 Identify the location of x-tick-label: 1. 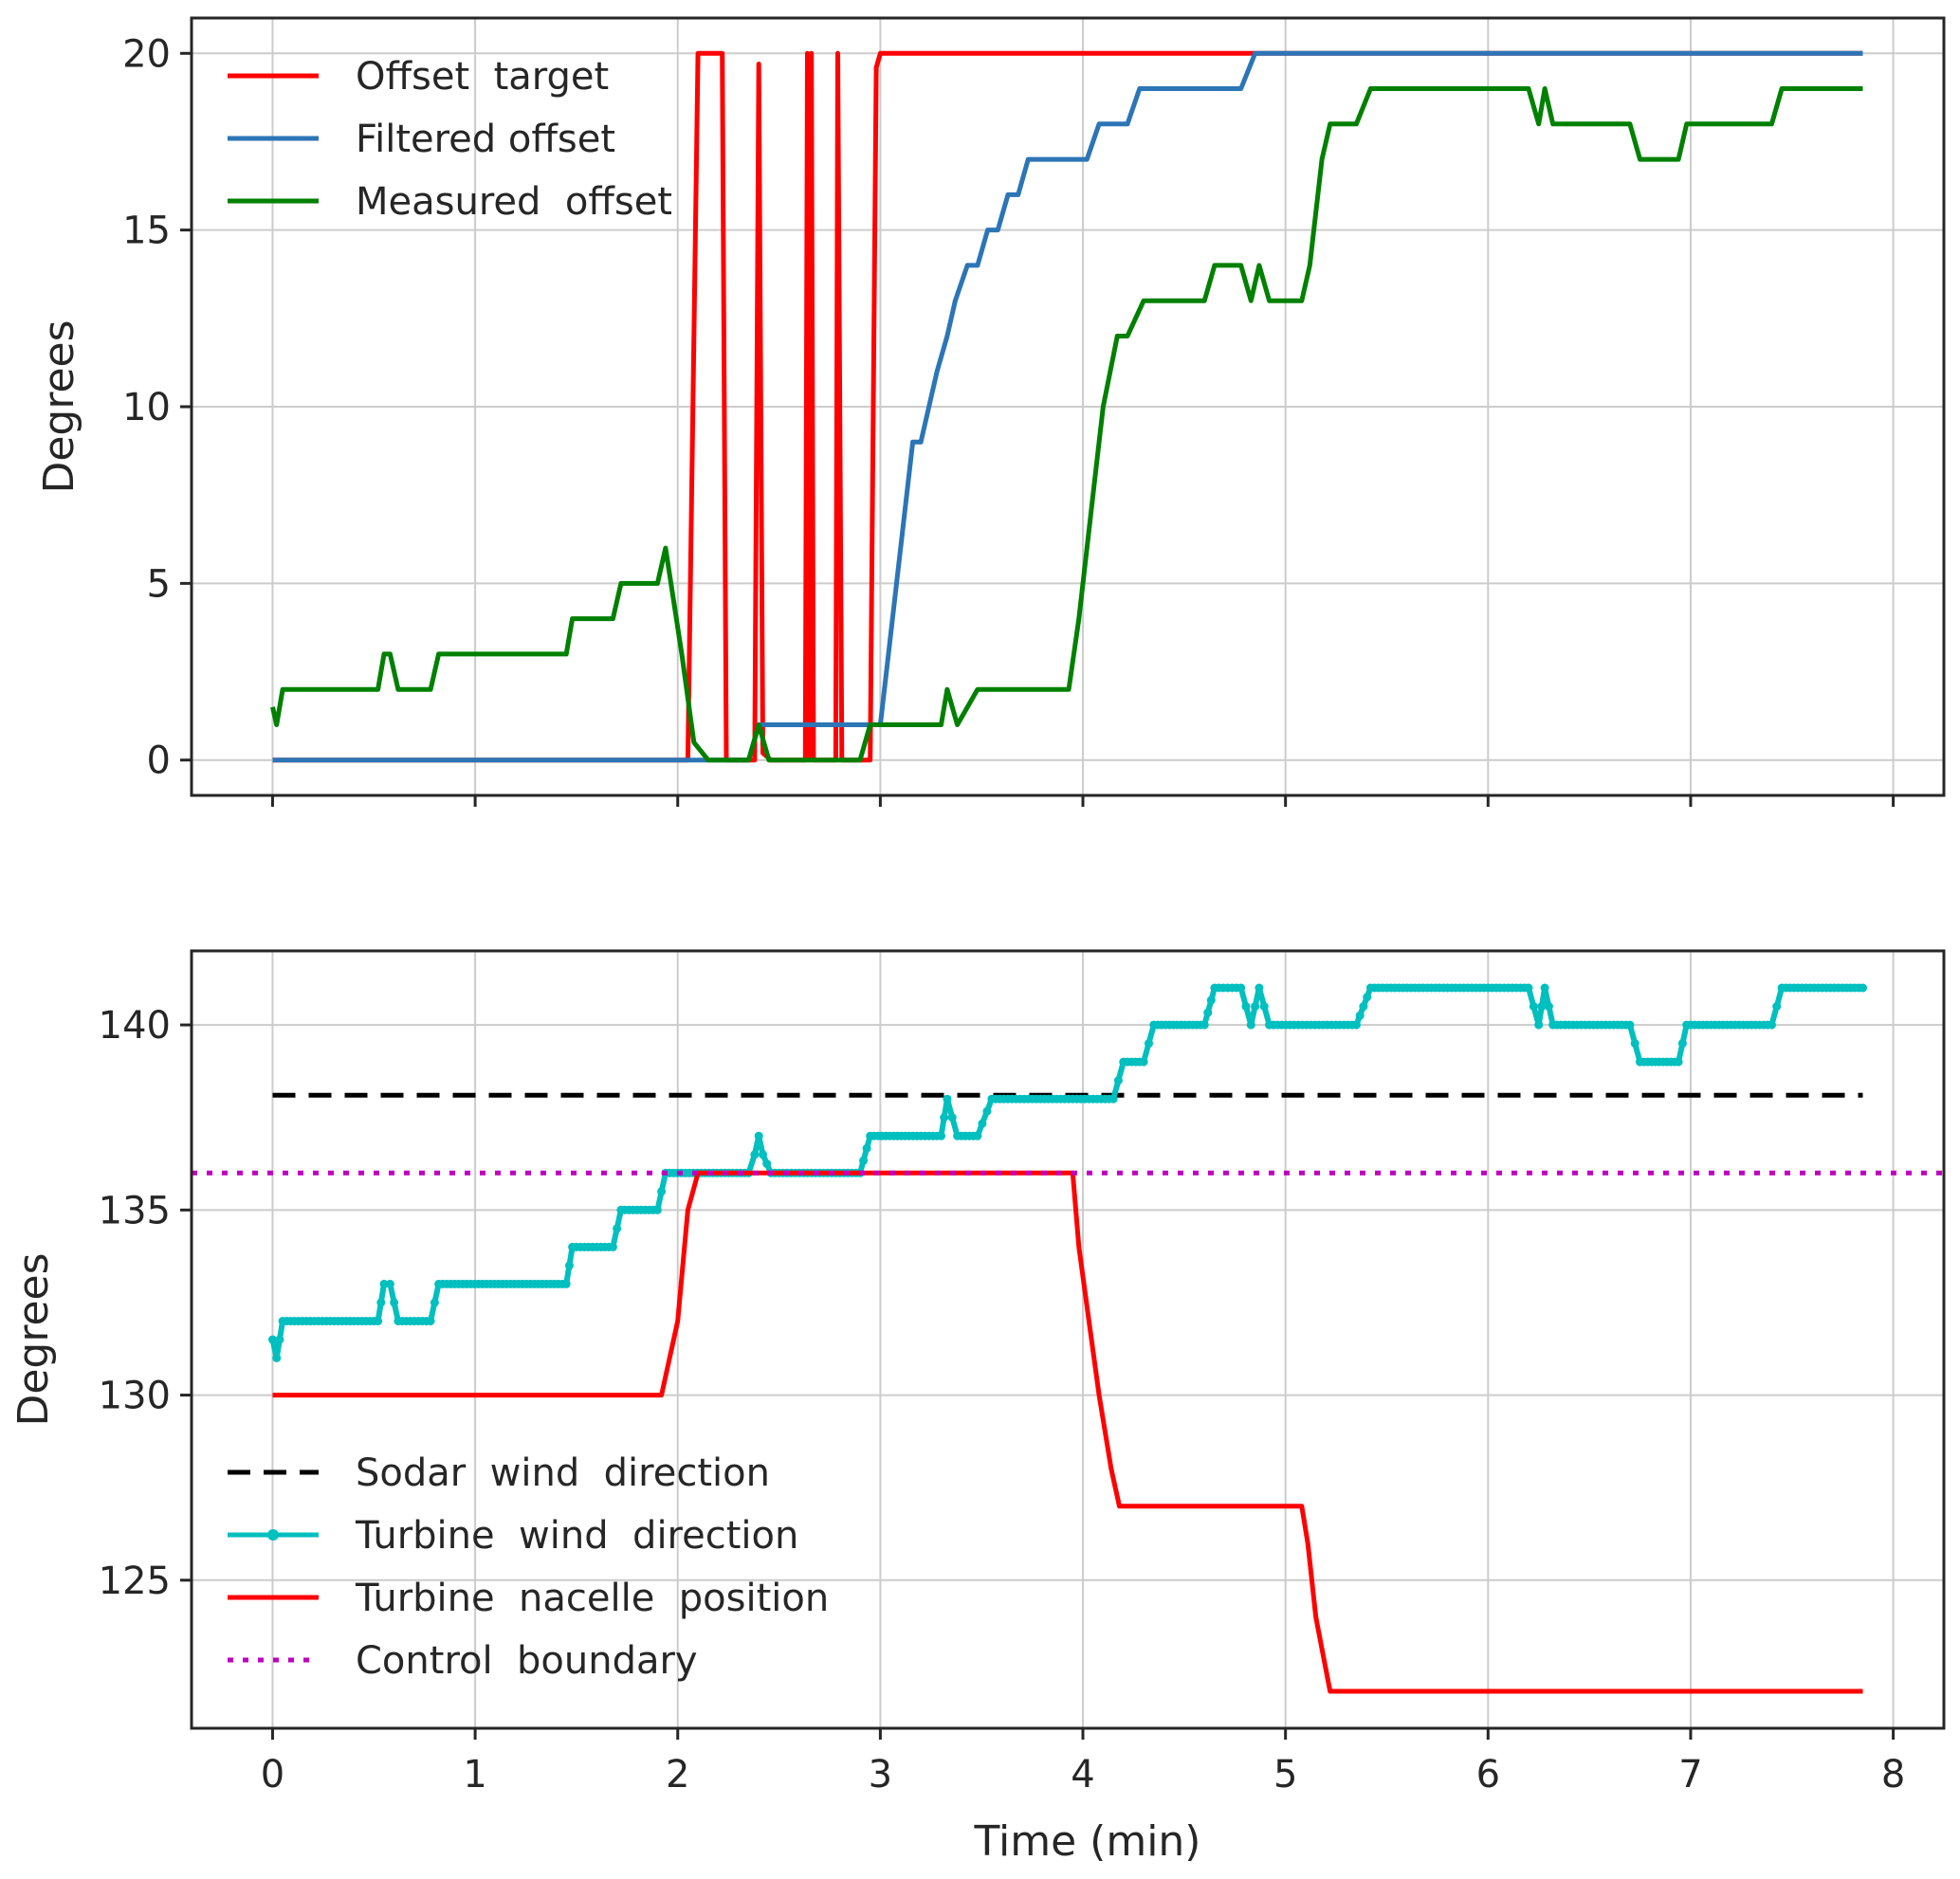
(474, 1775).